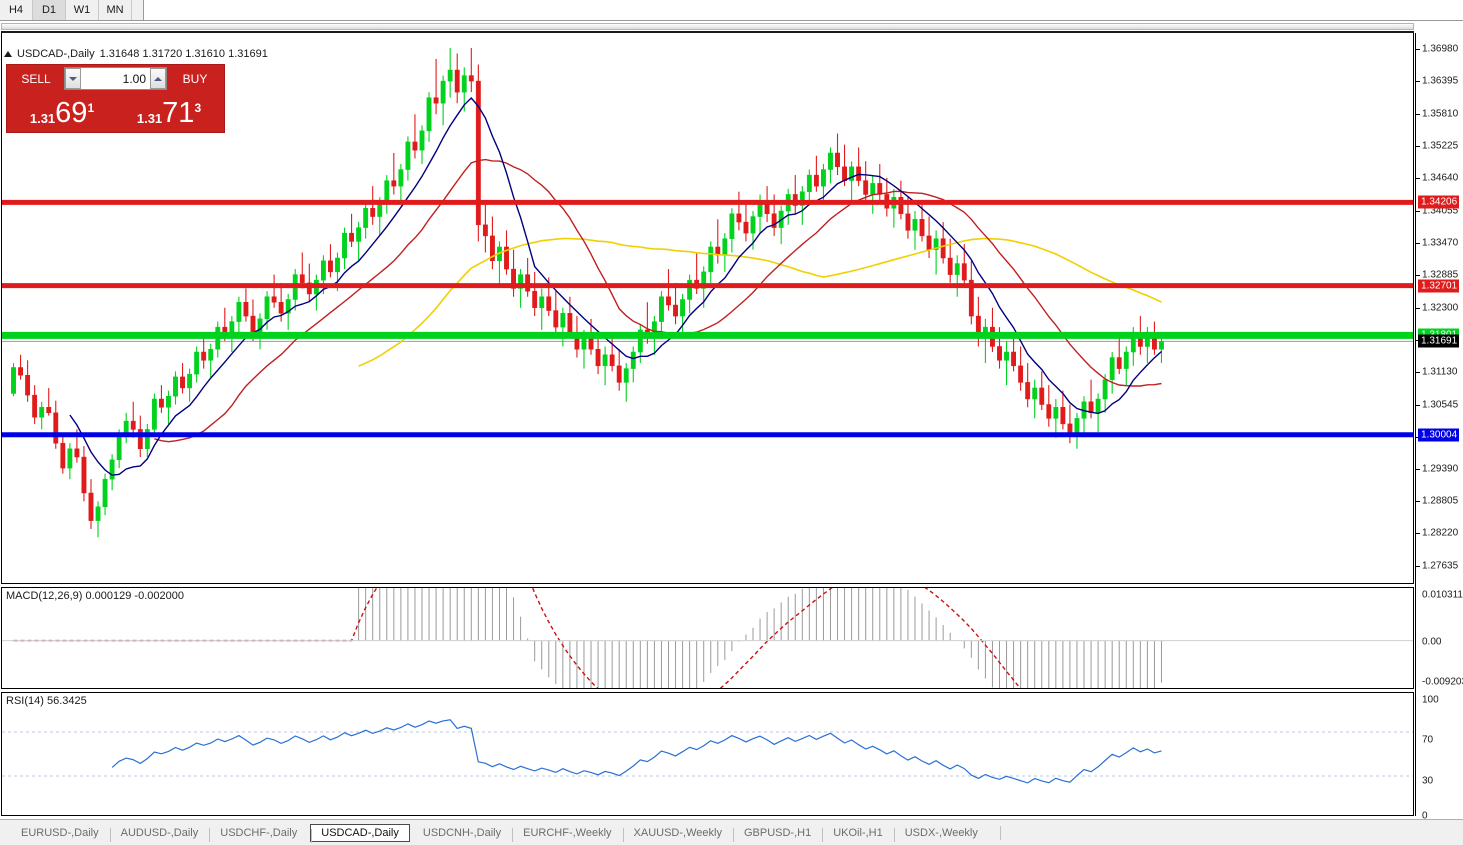 This screenshot has width=1463, height=845. I want to click on price-tick-label: 1.28805, so click(1440, 501).